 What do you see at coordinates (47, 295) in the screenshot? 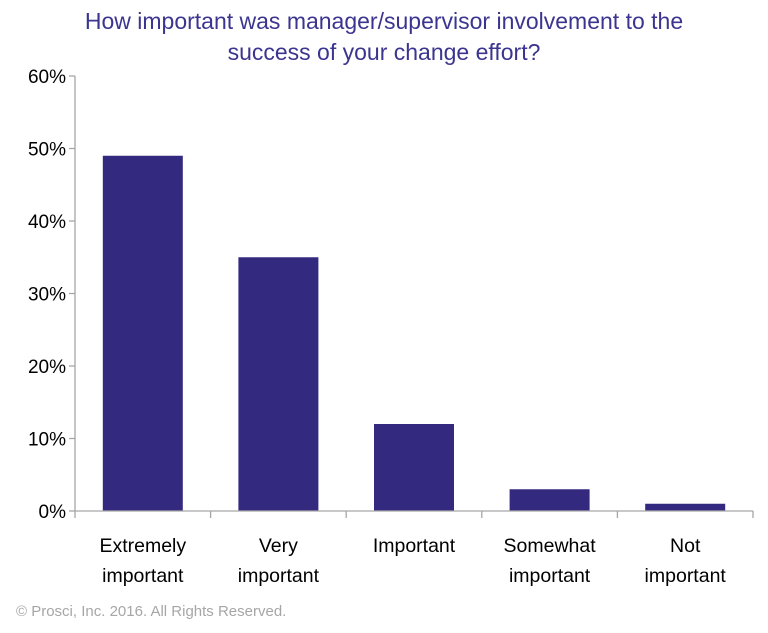
I see `y-tick-label: 30%` at bounding box center [47, 295].